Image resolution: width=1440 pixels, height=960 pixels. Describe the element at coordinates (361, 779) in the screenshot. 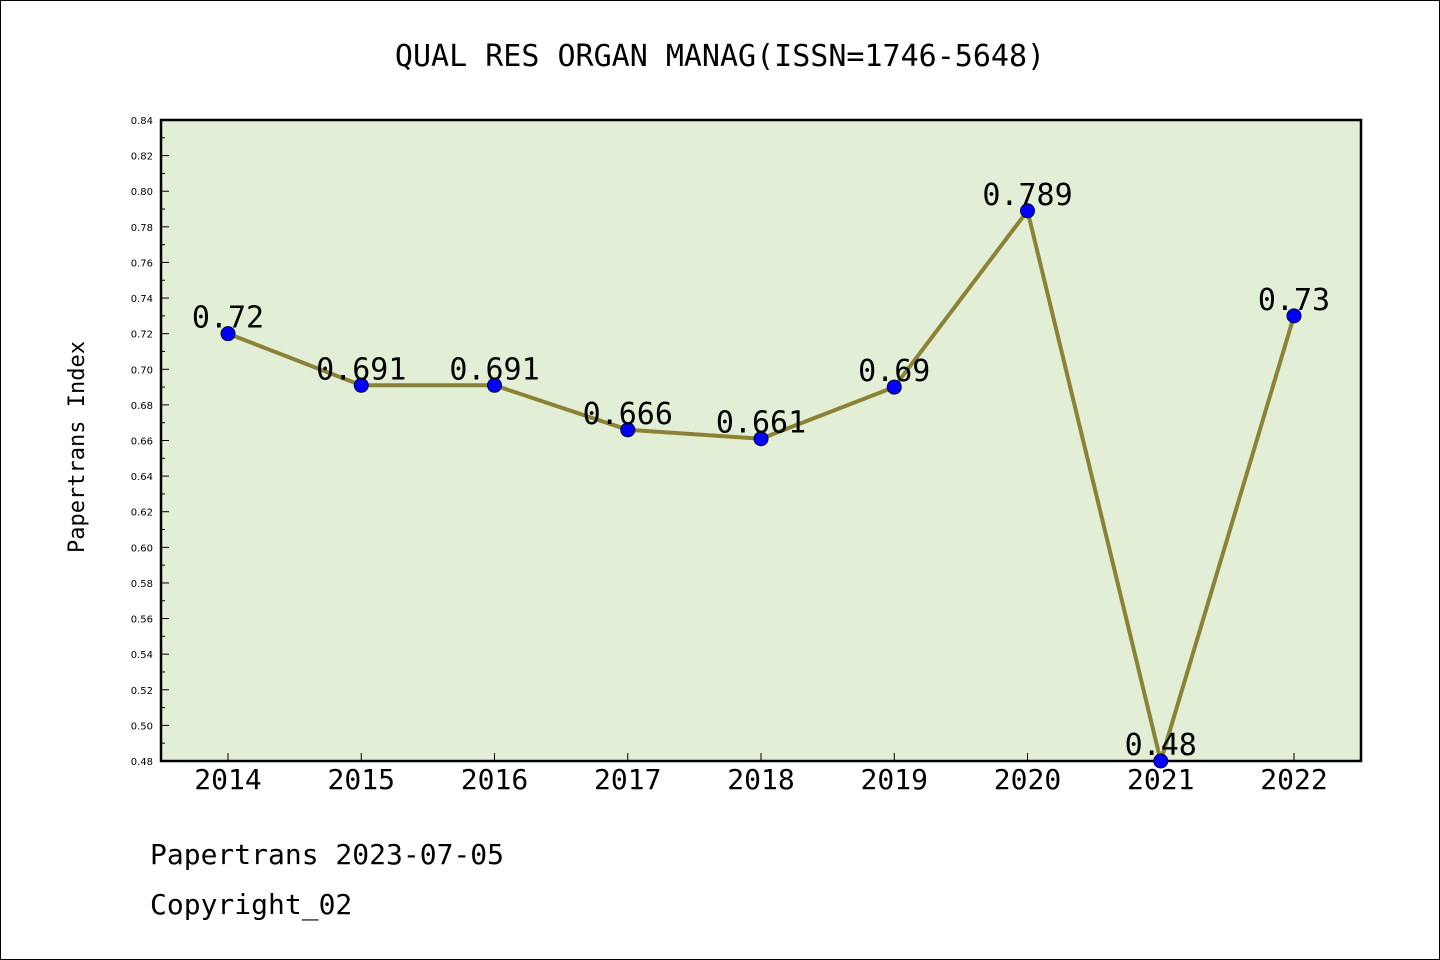

I see `x-tick-label: 2015` at that location.